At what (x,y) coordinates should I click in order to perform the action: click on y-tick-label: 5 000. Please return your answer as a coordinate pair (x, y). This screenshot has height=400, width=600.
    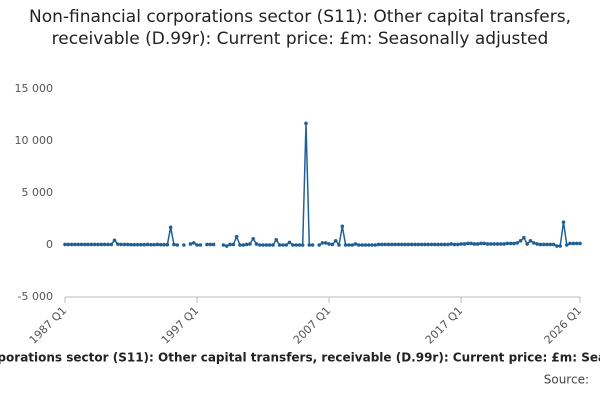
    Looking at the image, I should click on (38, 192).